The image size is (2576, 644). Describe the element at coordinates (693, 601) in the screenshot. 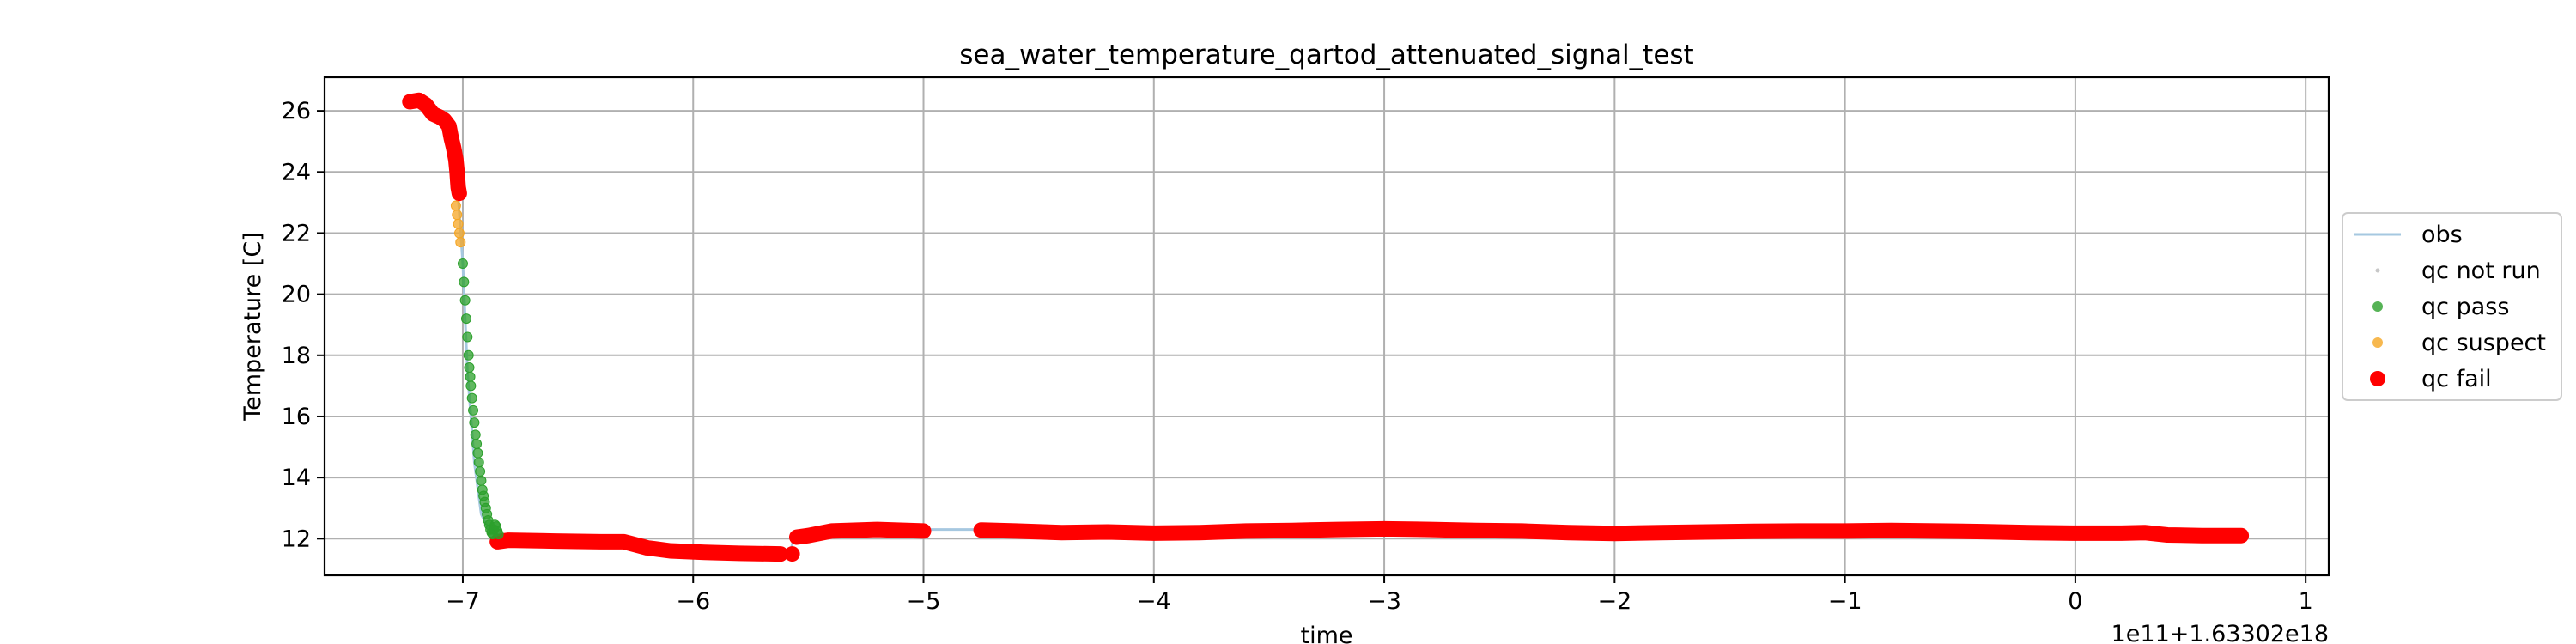

I see `x-tick-label: −6` at that location.